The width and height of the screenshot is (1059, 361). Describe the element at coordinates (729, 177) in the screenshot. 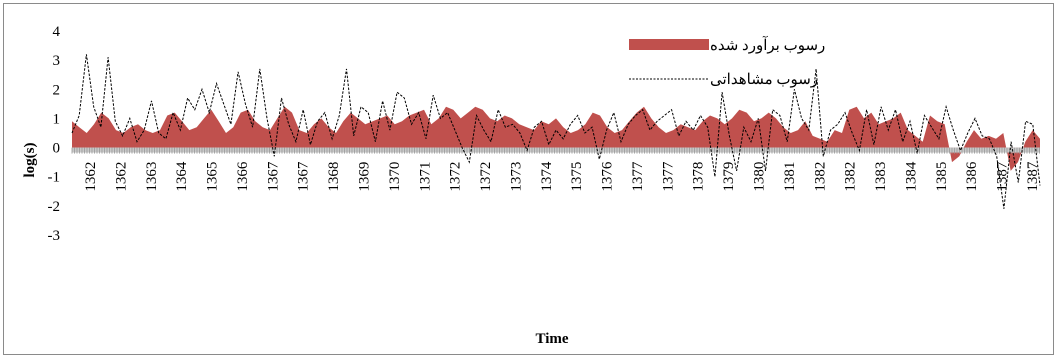

I see `x-tick-label: 1379` at that location.